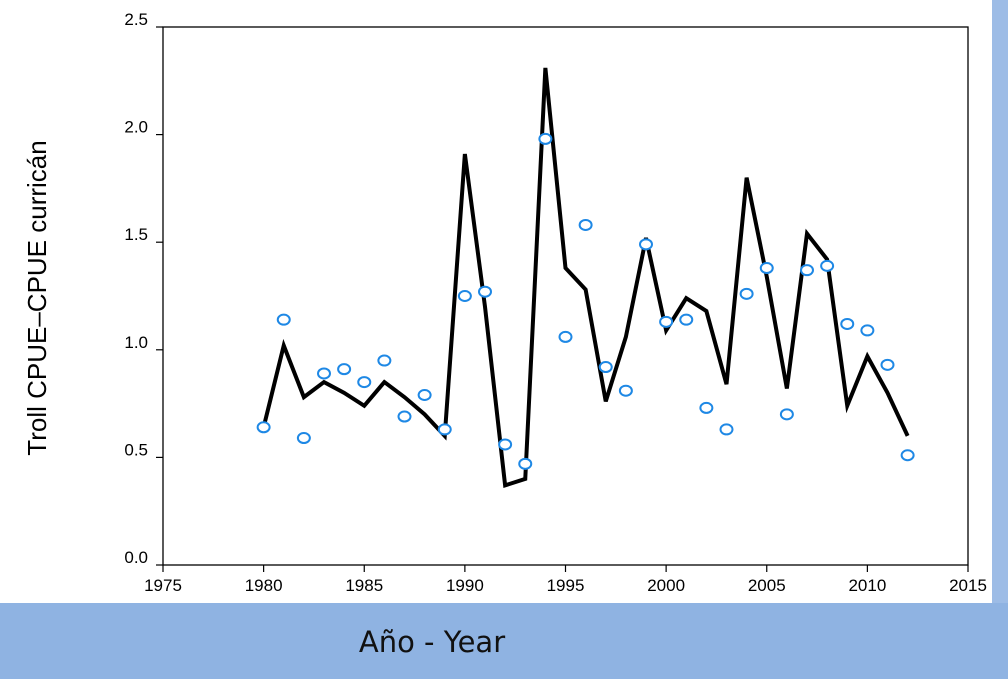 Image resolution: width=1008 pixels, height=679 pixels. Describe the element at coordinates (136, 127) in the screenshot. I see `y-tick-label: 2.0` at that location.